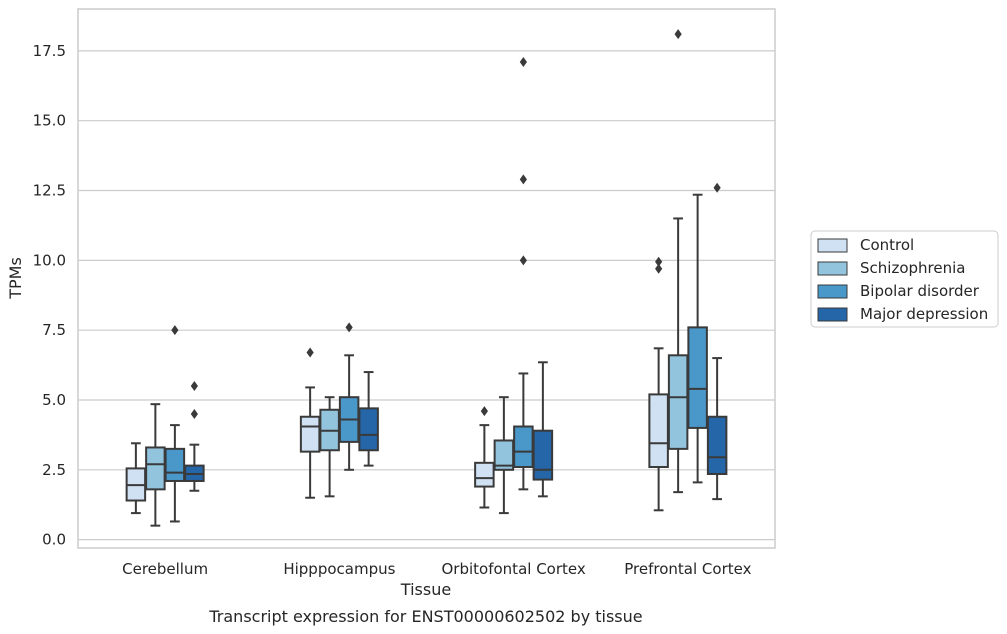 The image size is (1007, 634). I want to click on y-tick-label: 2.5, so click(54, 470).